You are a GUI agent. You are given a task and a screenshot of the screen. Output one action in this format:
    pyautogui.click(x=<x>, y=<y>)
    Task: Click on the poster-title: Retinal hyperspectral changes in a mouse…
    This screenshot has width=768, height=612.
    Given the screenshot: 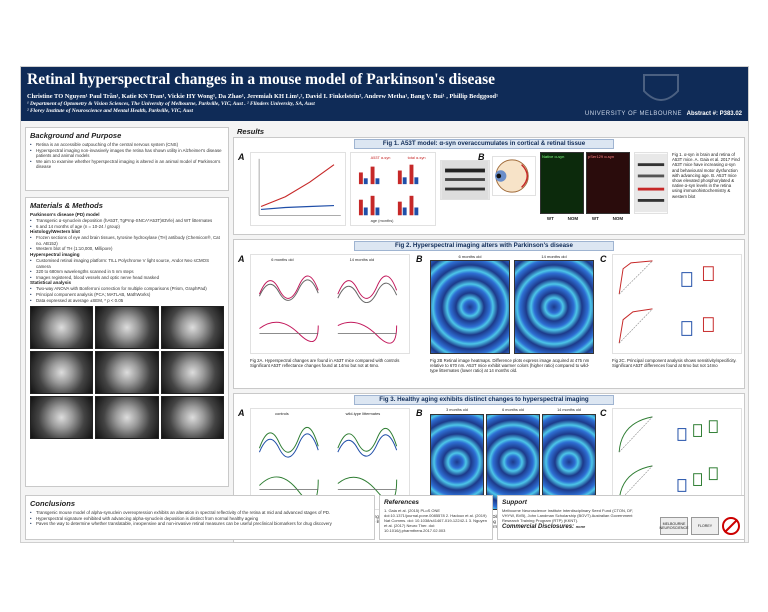 What is the action you would take?
    pyautogui.click(x=261, y=79)
    